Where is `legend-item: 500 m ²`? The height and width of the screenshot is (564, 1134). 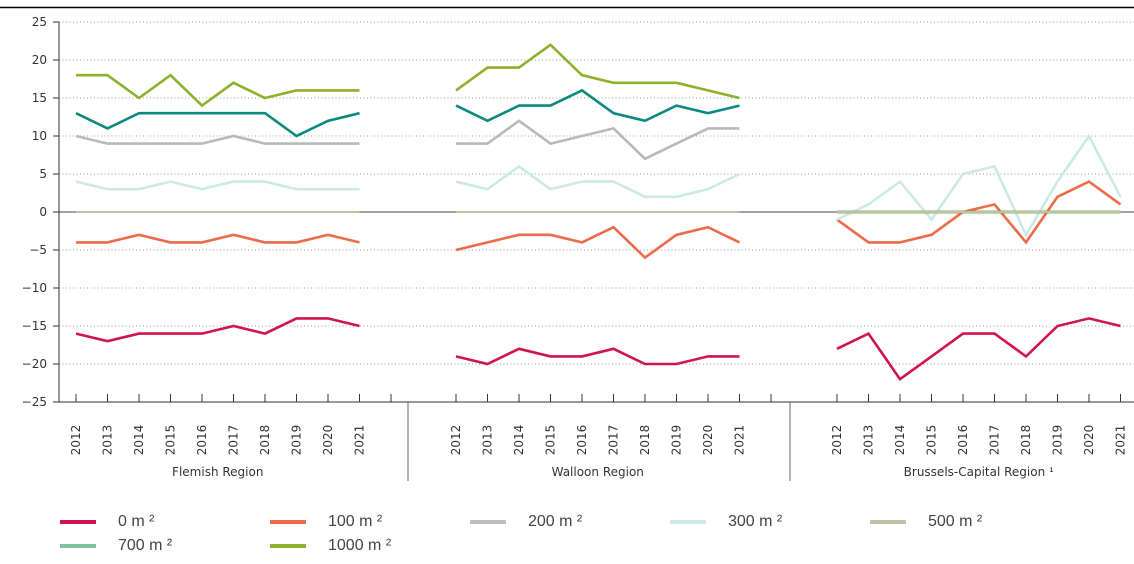
legend-item: 500 m ² is located at coordinates (926, 522).